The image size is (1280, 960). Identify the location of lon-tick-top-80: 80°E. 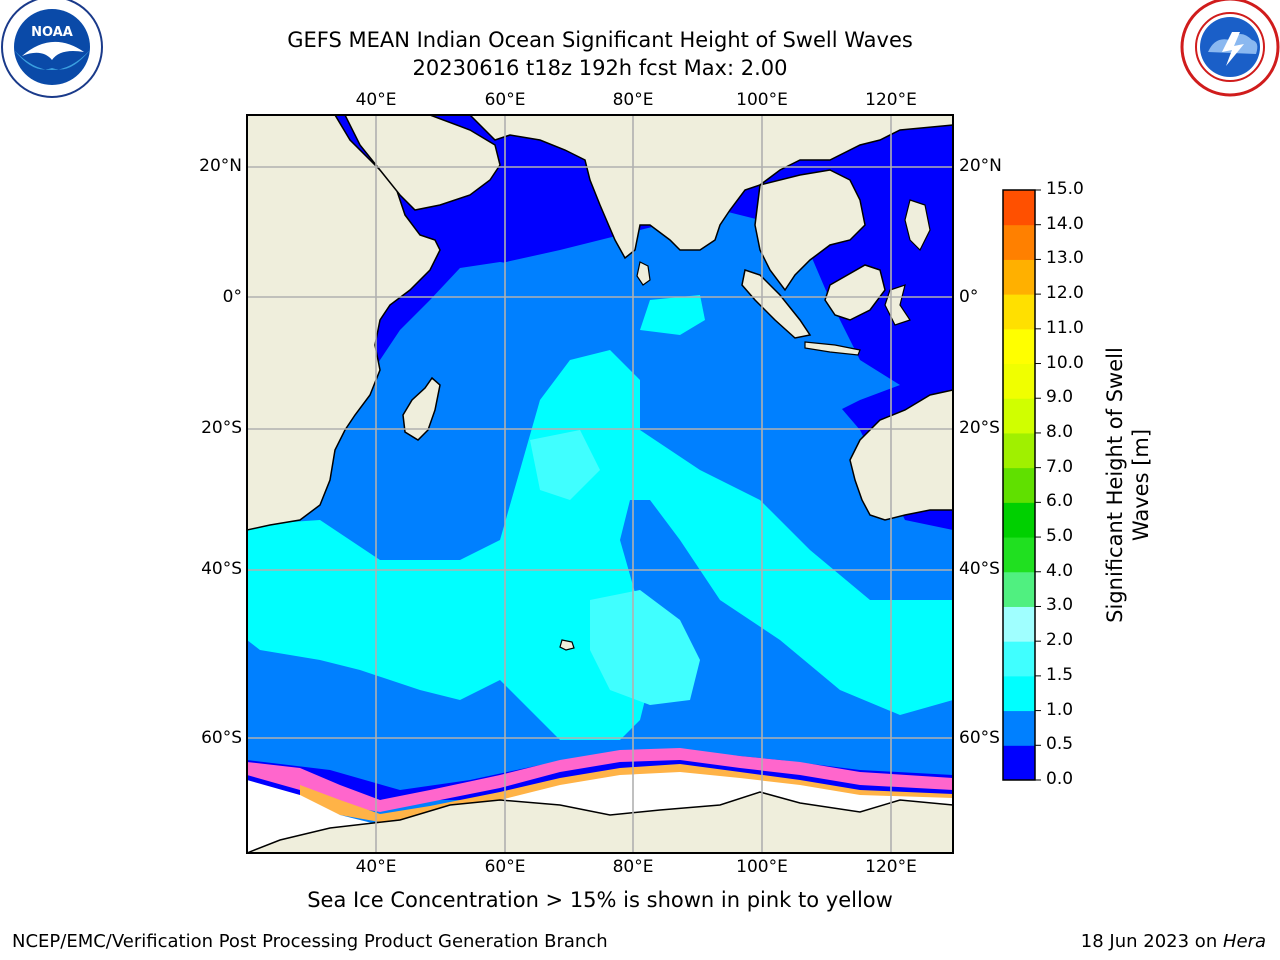
(633, 100).